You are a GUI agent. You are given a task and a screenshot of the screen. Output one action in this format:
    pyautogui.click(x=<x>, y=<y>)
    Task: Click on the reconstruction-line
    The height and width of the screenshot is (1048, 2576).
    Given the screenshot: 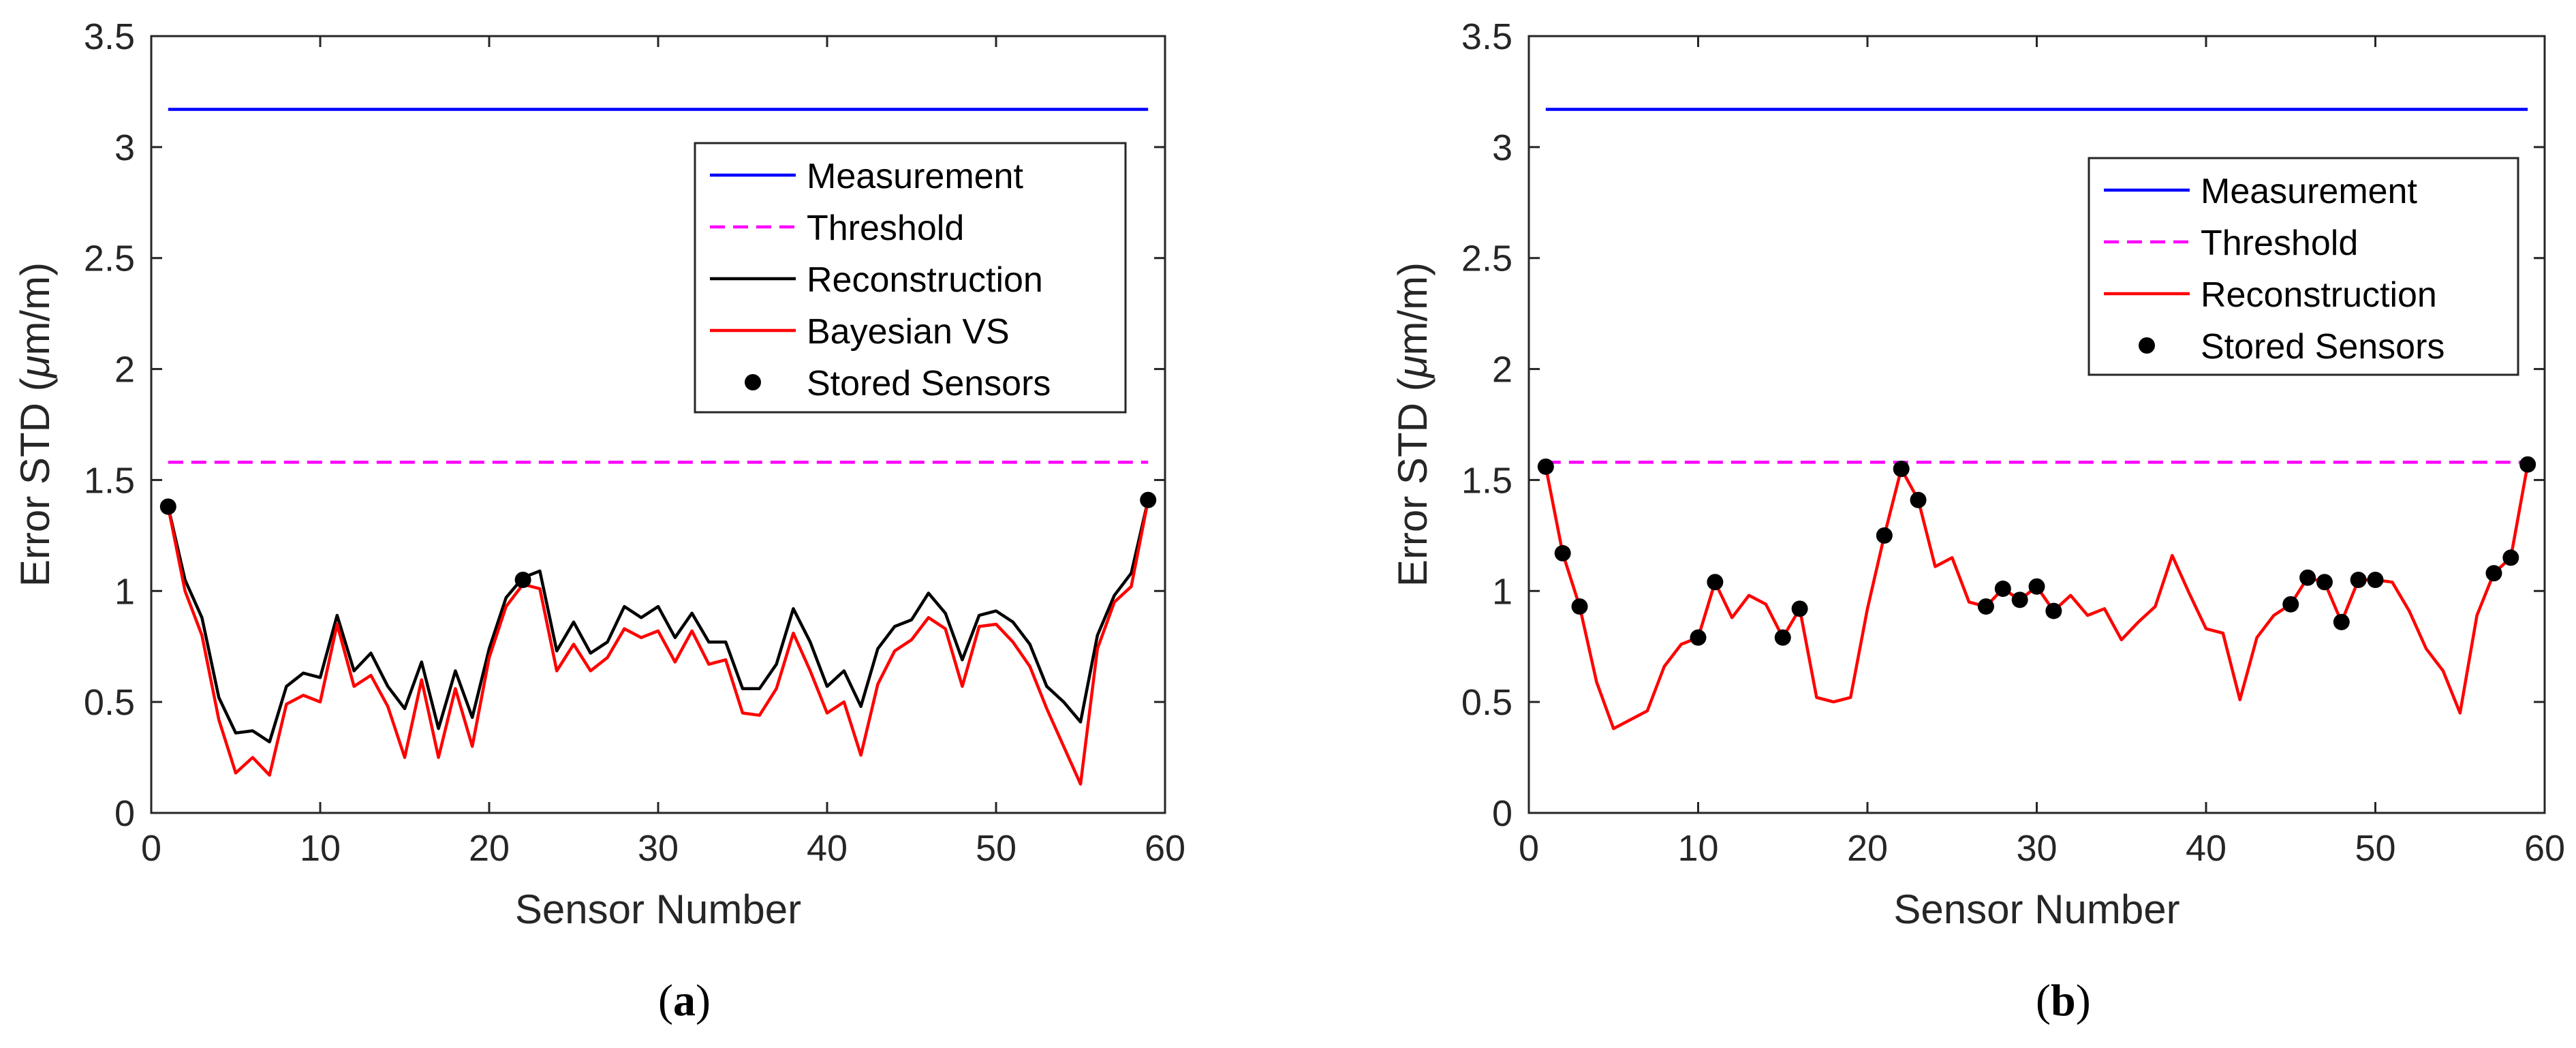 What is the action you would take?
    pyautogui.click(x=658, y=621)
    